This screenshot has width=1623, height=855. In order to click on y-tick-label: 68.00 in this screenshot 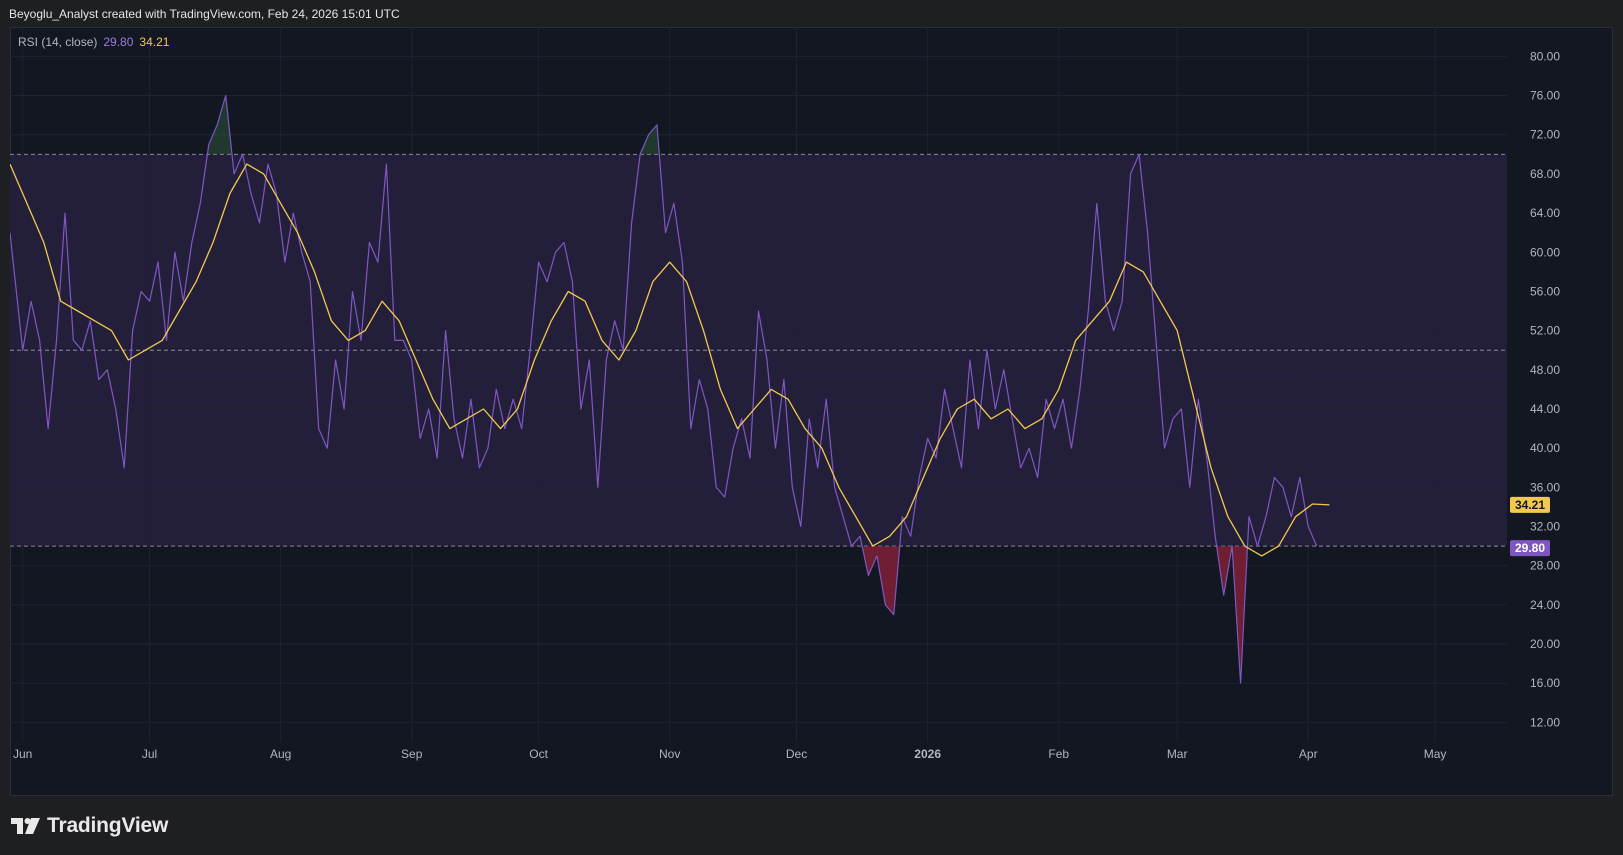, I will do `click(1545, 174)`.